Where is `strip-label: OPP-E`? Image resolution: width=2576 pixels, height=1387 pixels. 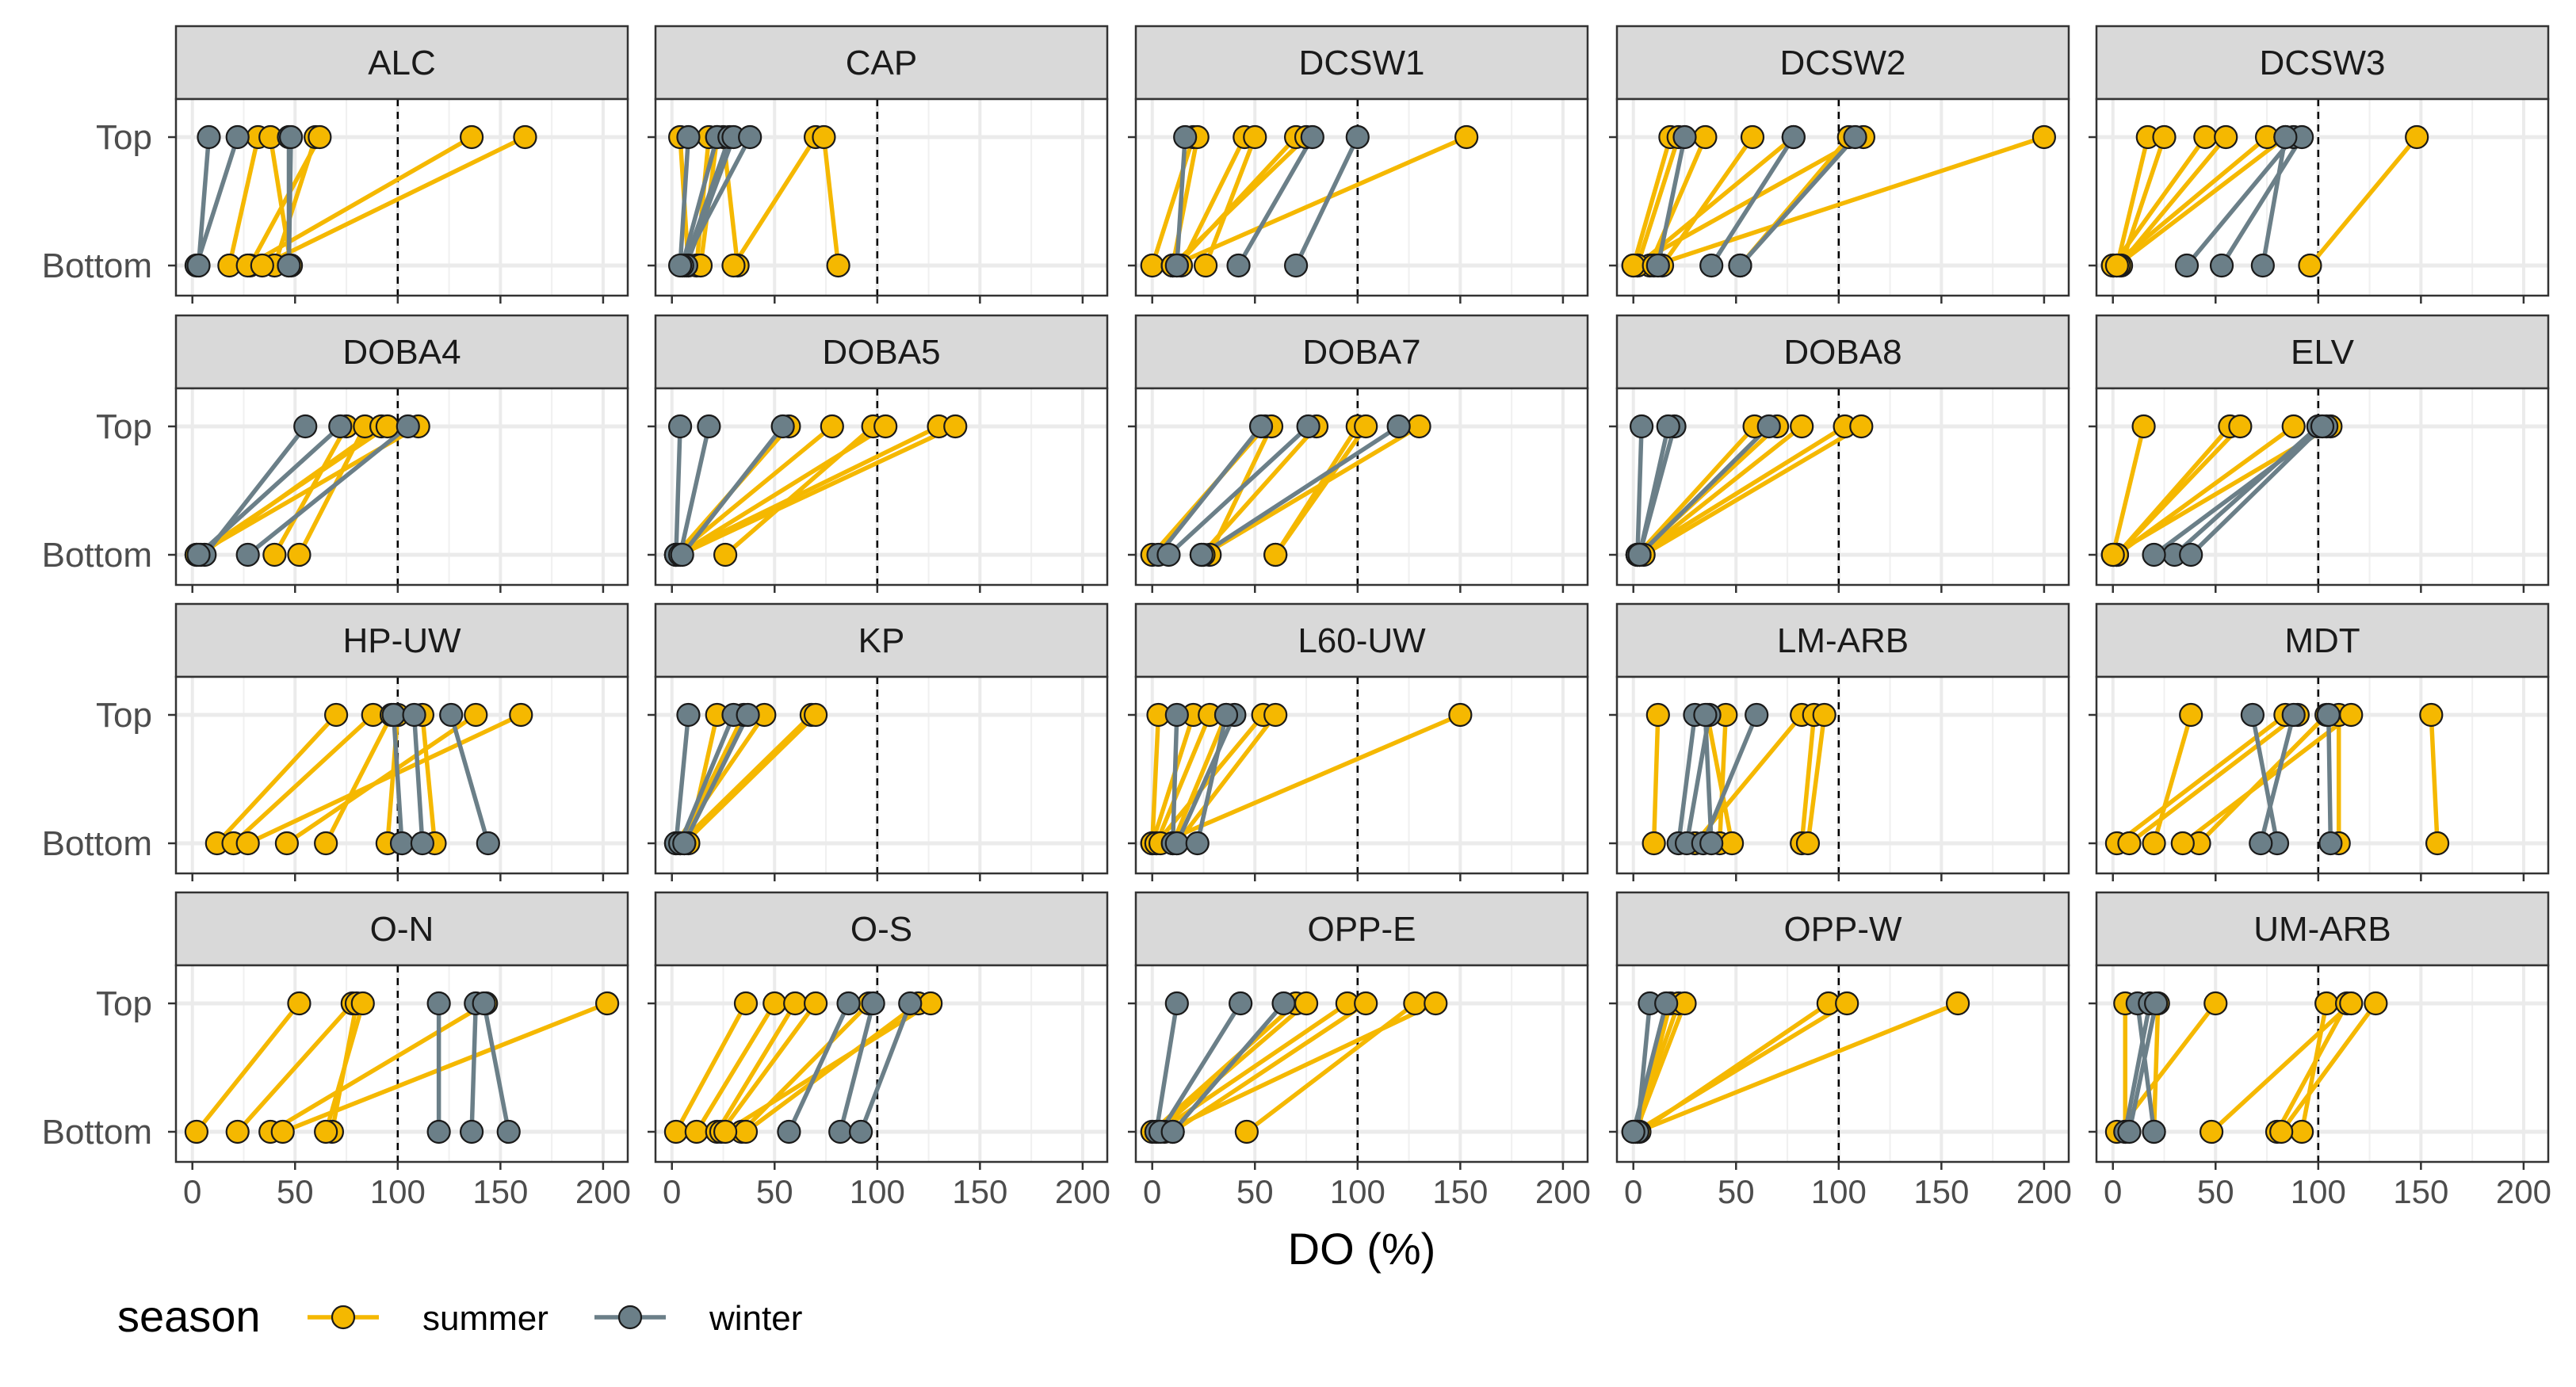 strip-label: OPP-E is located at coordinates (1362, 929).